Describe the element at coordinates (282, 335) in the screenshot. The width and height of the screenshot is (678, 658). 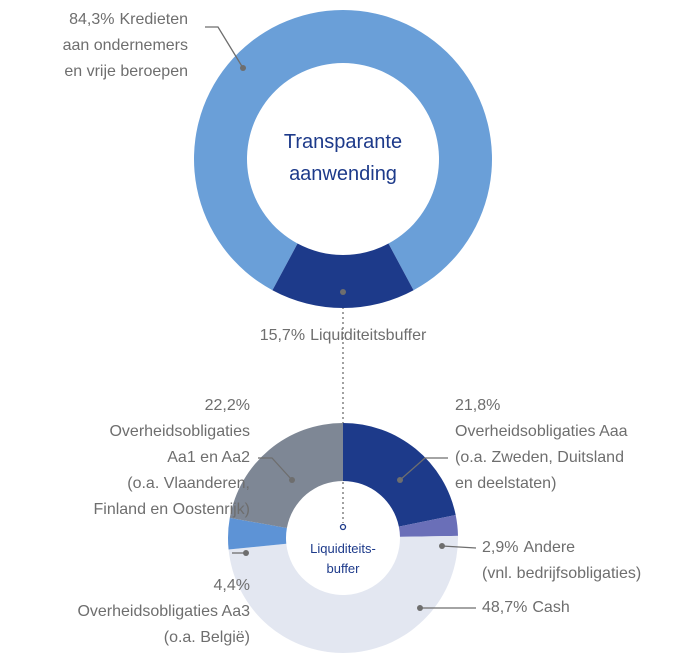
I see `value-label: 15,7%` at that location.